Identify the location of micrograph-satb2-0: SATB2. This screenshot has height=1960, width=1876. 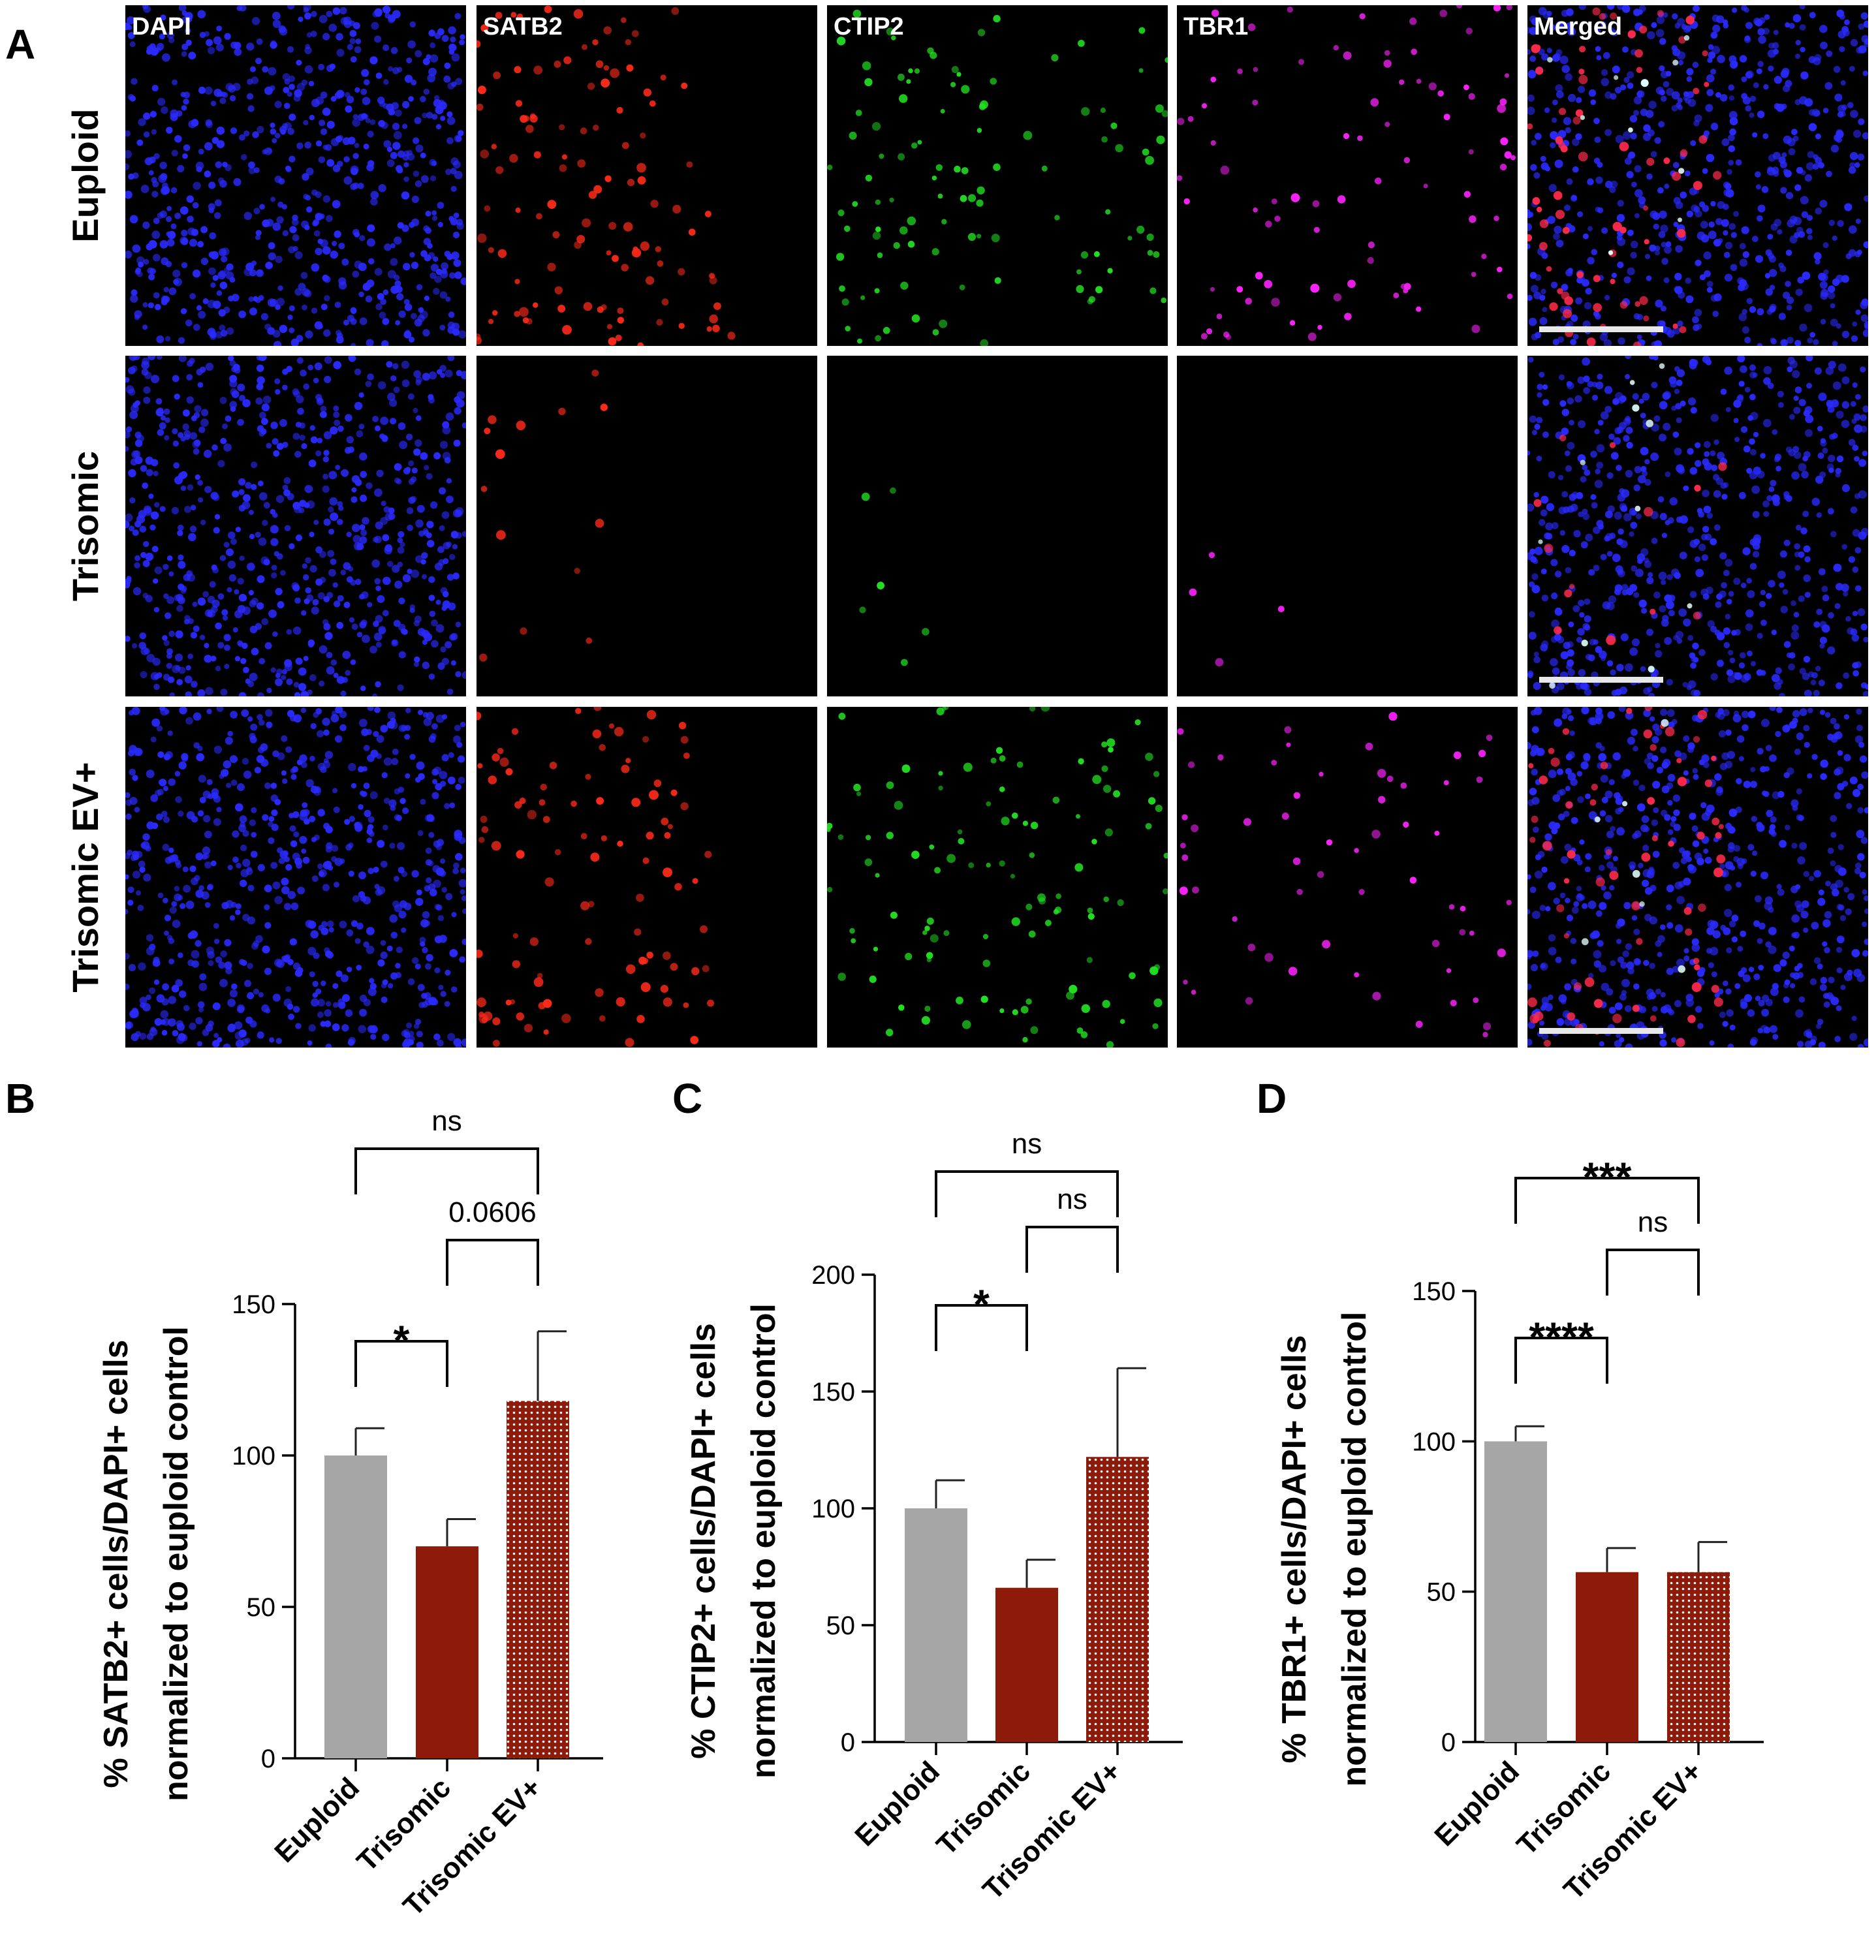
(647, 175).